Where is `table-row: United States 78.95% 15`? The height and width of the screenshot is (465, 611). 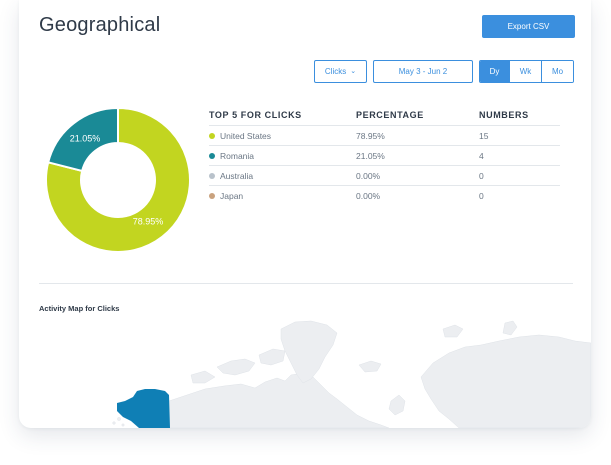
table-row: United States 78.95% 15 is located at coordinates (384, 135).